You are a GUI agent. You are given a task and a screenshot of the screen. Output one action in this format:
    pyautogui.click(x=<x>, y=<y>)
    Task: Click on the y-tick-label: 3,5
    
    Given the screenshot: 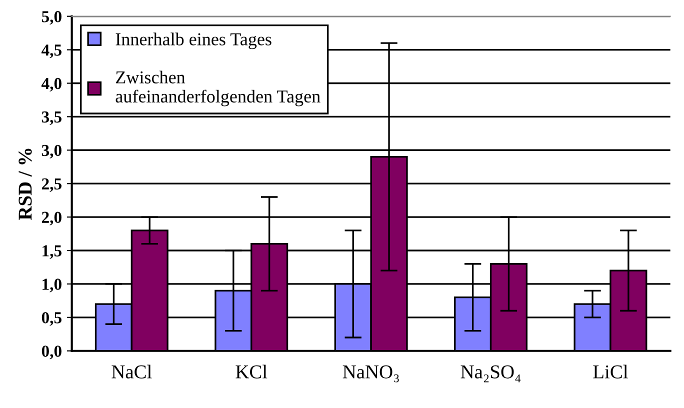 What is the action you would take?
    pyautogui.click(x=52, y=118)
    